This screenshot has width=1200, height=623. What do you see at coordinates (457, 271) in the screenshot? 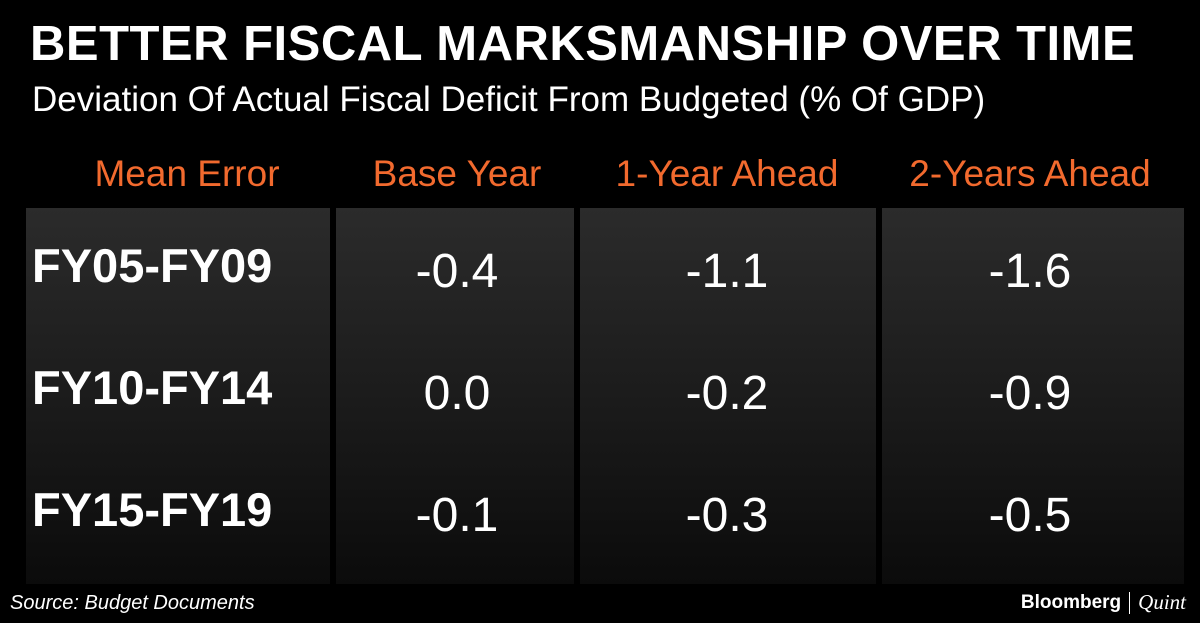
I see `table-cell: -0.4` at bounding box center [457, 271].